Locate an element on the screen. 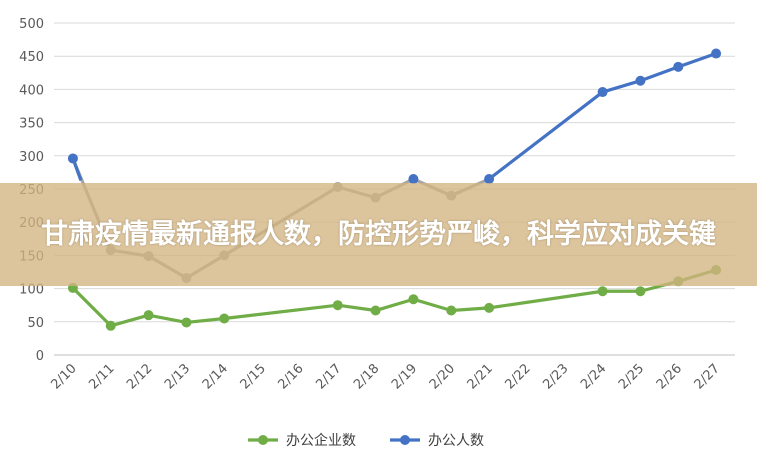  y-tick-label: 450 is located at coordinates (31, 57).